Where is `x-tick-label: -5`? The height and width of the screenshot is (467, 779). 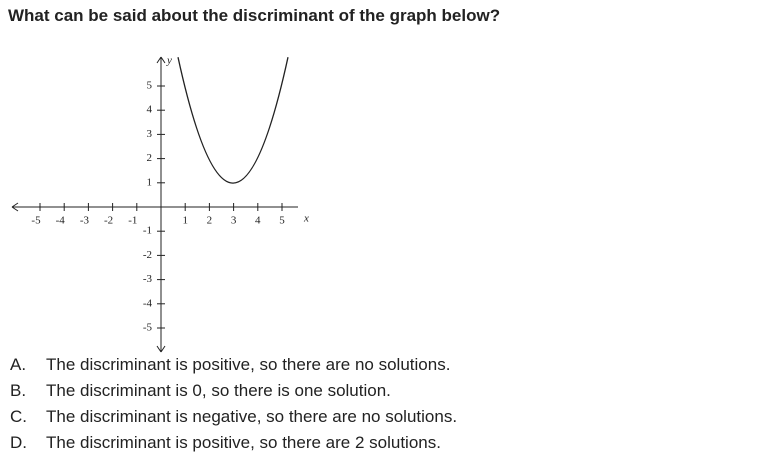
x-tick-label: -5 is located at coordinates (36, 221).